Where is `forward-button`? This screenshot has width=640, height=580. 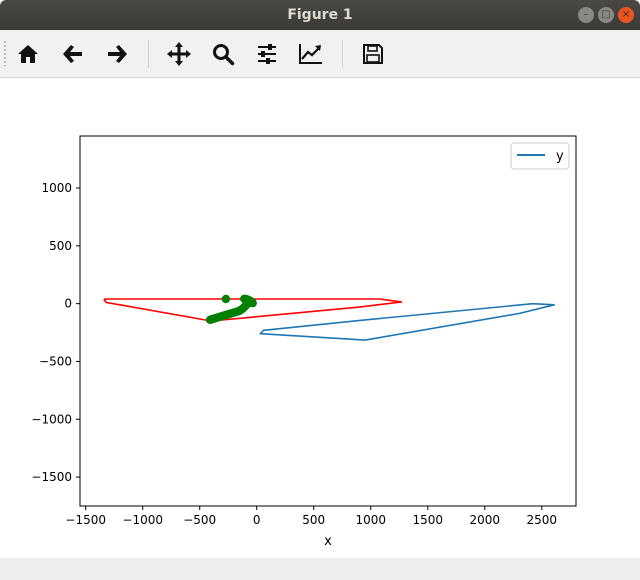 forward-button is located at coordinates (117, 54).